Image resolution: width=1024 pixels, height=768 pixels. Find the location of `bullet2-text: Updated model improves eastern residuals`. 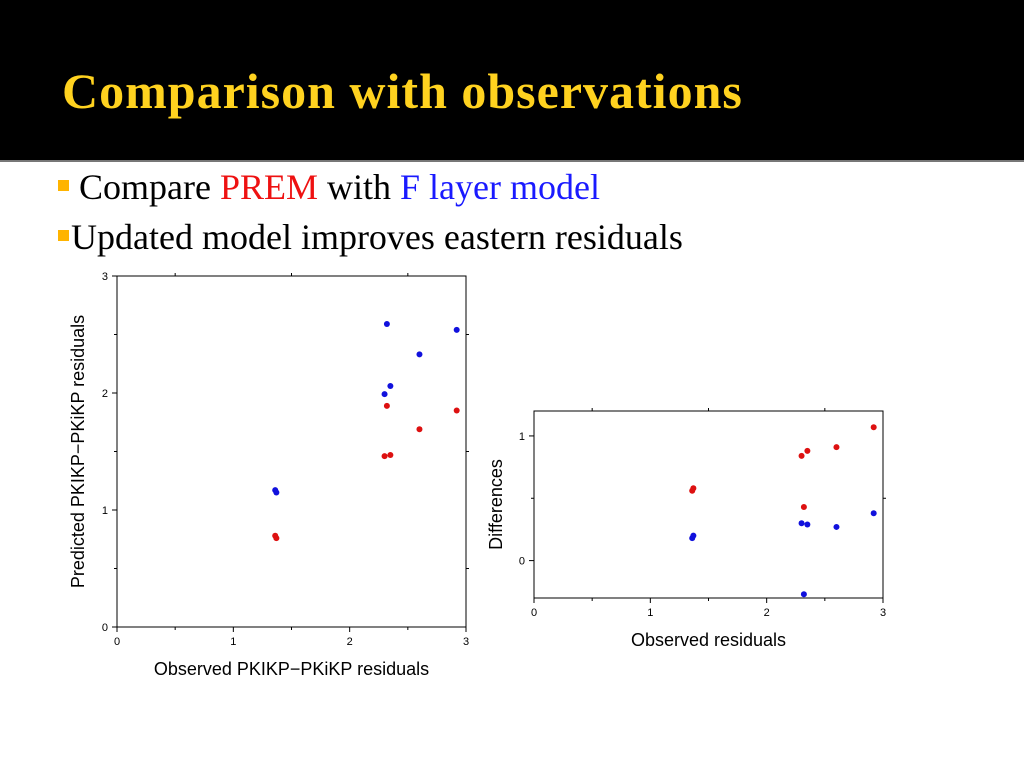

bullet2-text: Updated model improves eastern residuals is located at coordinates (377, 237).